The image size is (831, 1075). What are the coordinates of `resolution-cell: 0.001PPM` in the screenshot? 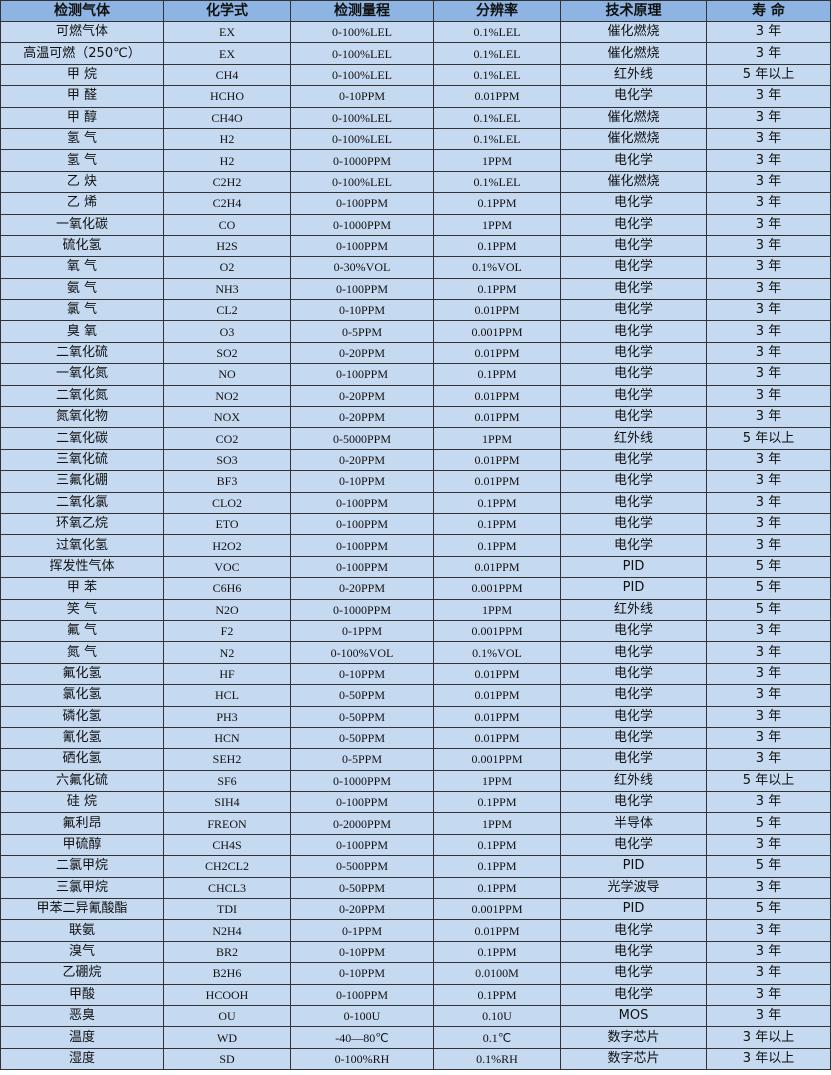 It's located at (497, 631).